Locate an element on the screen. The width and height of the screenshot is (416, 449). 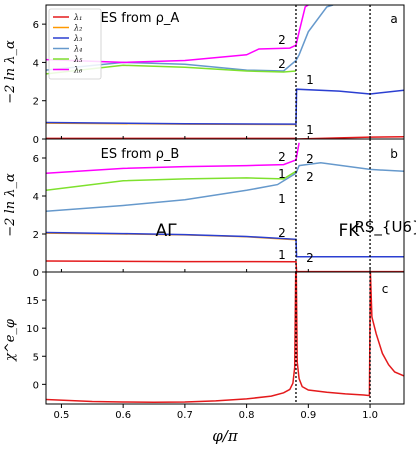
ylabel-a: −2 ln λ_α is located at coordinates (10, 72).